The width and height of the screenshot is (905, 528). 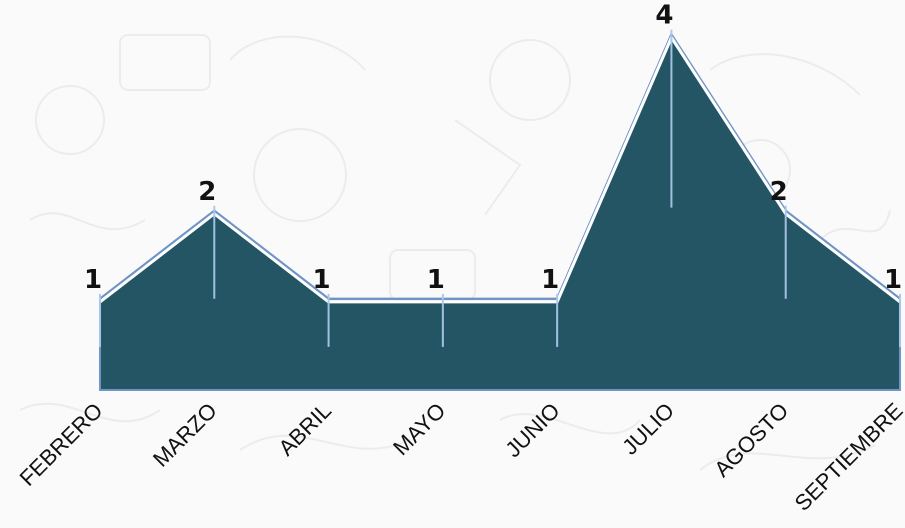 I want to click on data-label-3: 1, so click(x=436, y=280).